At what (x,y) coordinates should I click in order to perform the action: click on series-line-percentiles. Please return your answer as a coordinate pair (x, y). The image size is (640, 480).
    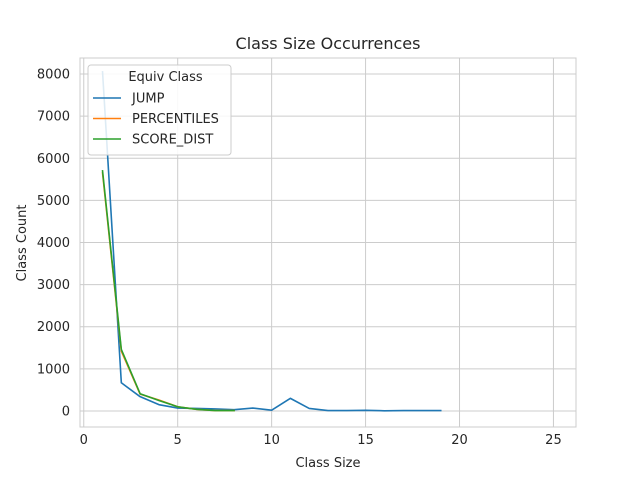
    Looking at the image, I should click on (168, 292).